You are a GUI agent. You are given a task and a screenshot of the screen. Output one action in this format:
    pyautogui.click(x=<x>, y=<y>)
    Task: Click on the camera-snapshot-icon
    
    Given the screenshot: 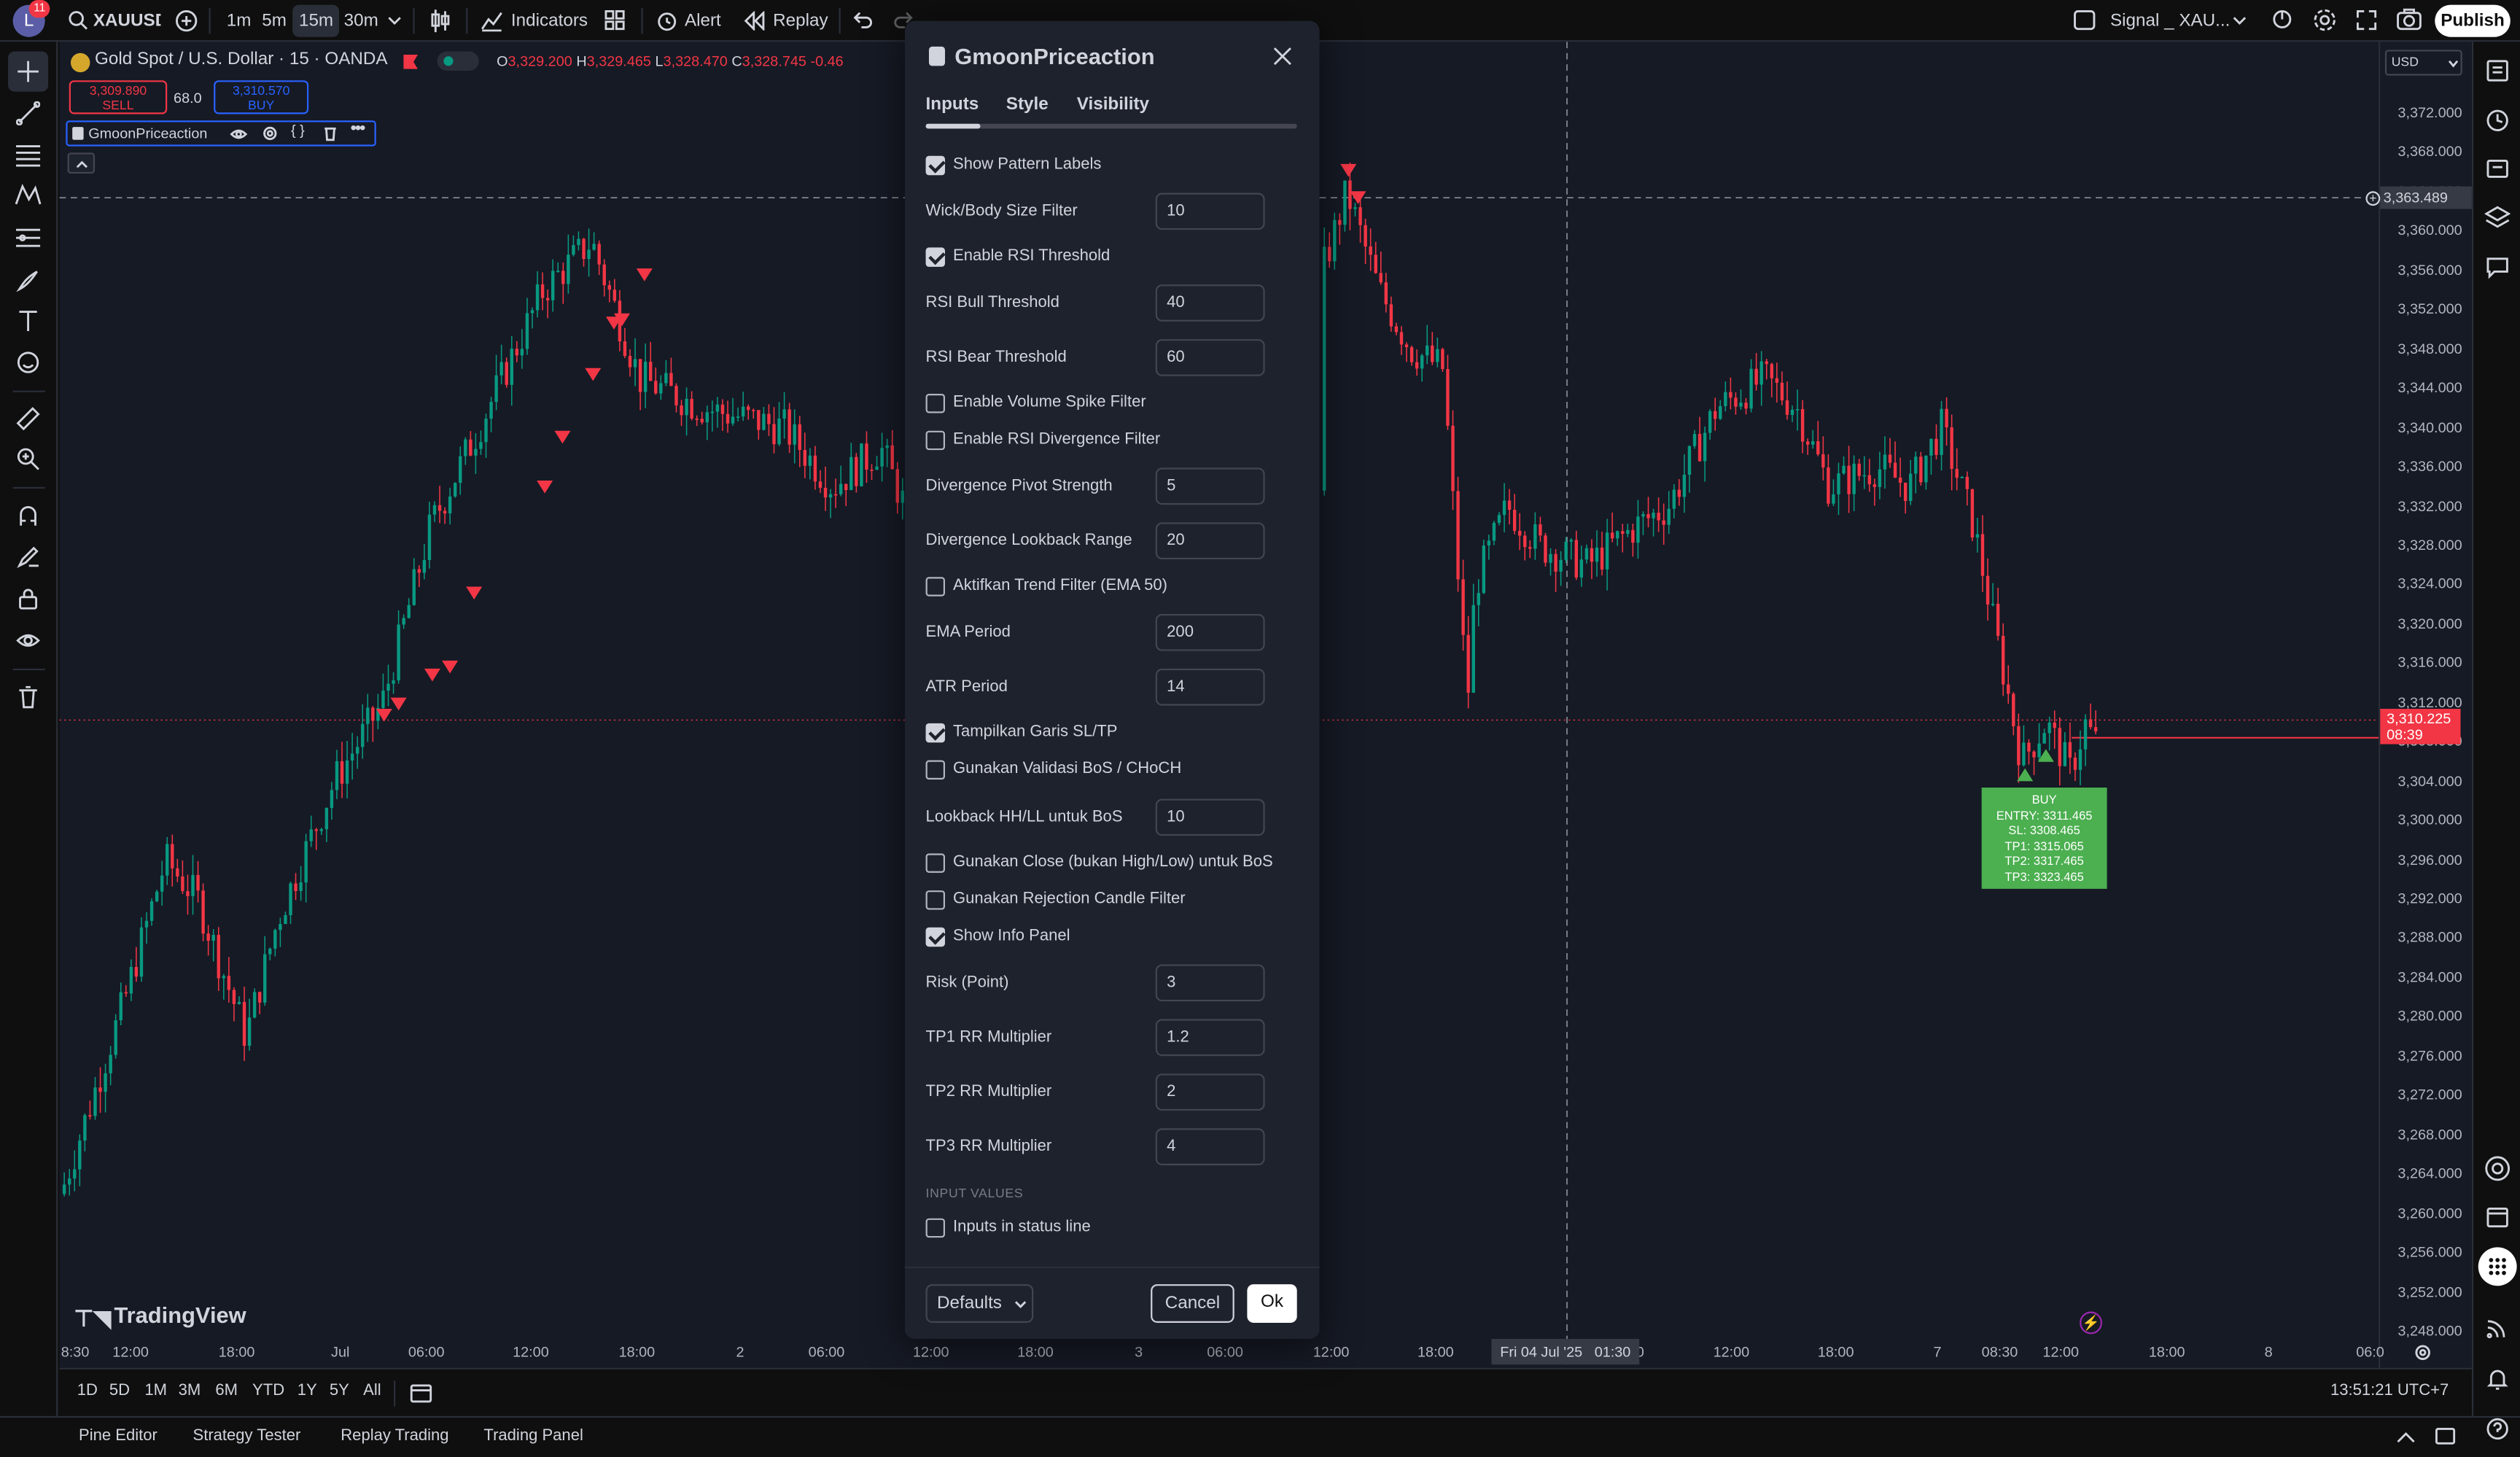 What is the action you would take?
    pyautogui.click(x=2409, y=20)
    